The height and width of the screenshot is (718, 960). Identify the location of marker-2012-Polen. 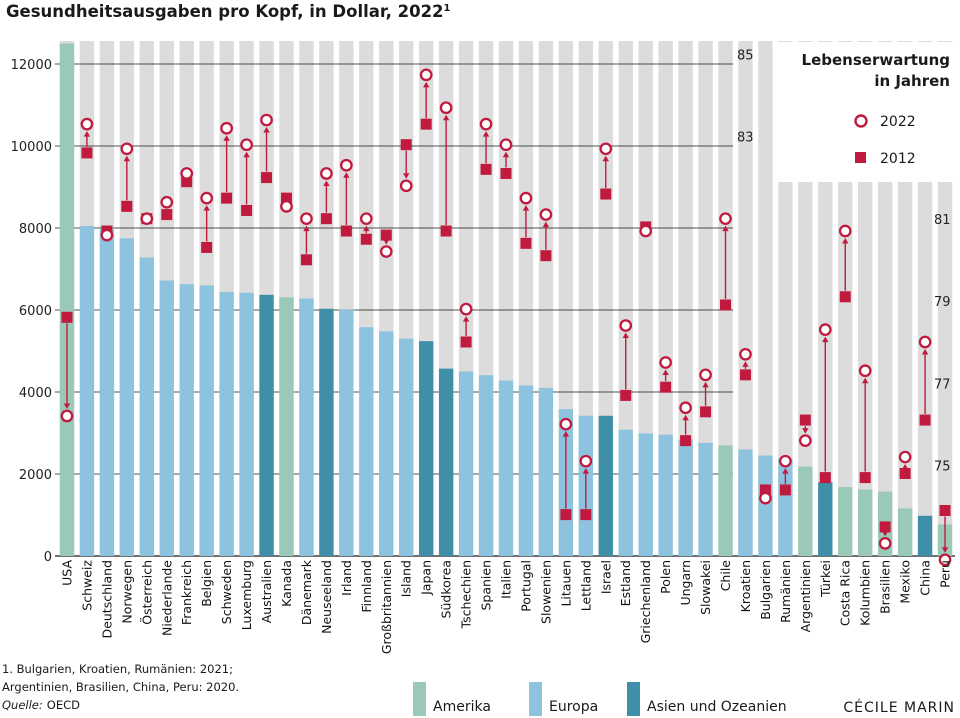
(666, 387).